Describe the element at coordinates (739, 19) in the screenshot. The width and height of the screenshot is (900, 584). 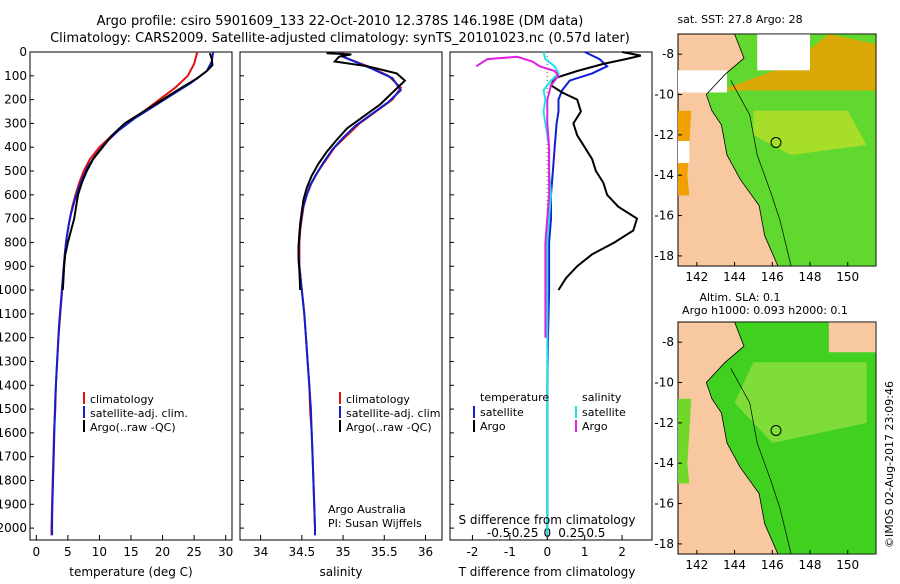
I see `sst-map-title: sat. SST: 27.8 Argo: 28` at that location.